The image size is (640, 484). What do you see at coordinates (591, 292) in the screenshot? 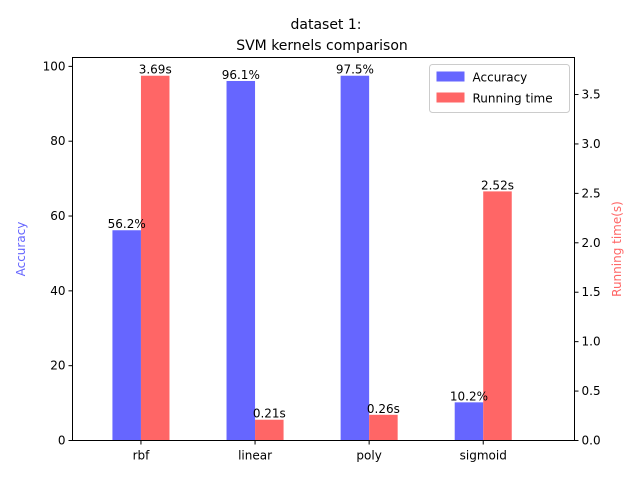
I see `y-right-tick-label: 1.5` at bounding box center [591, 292].